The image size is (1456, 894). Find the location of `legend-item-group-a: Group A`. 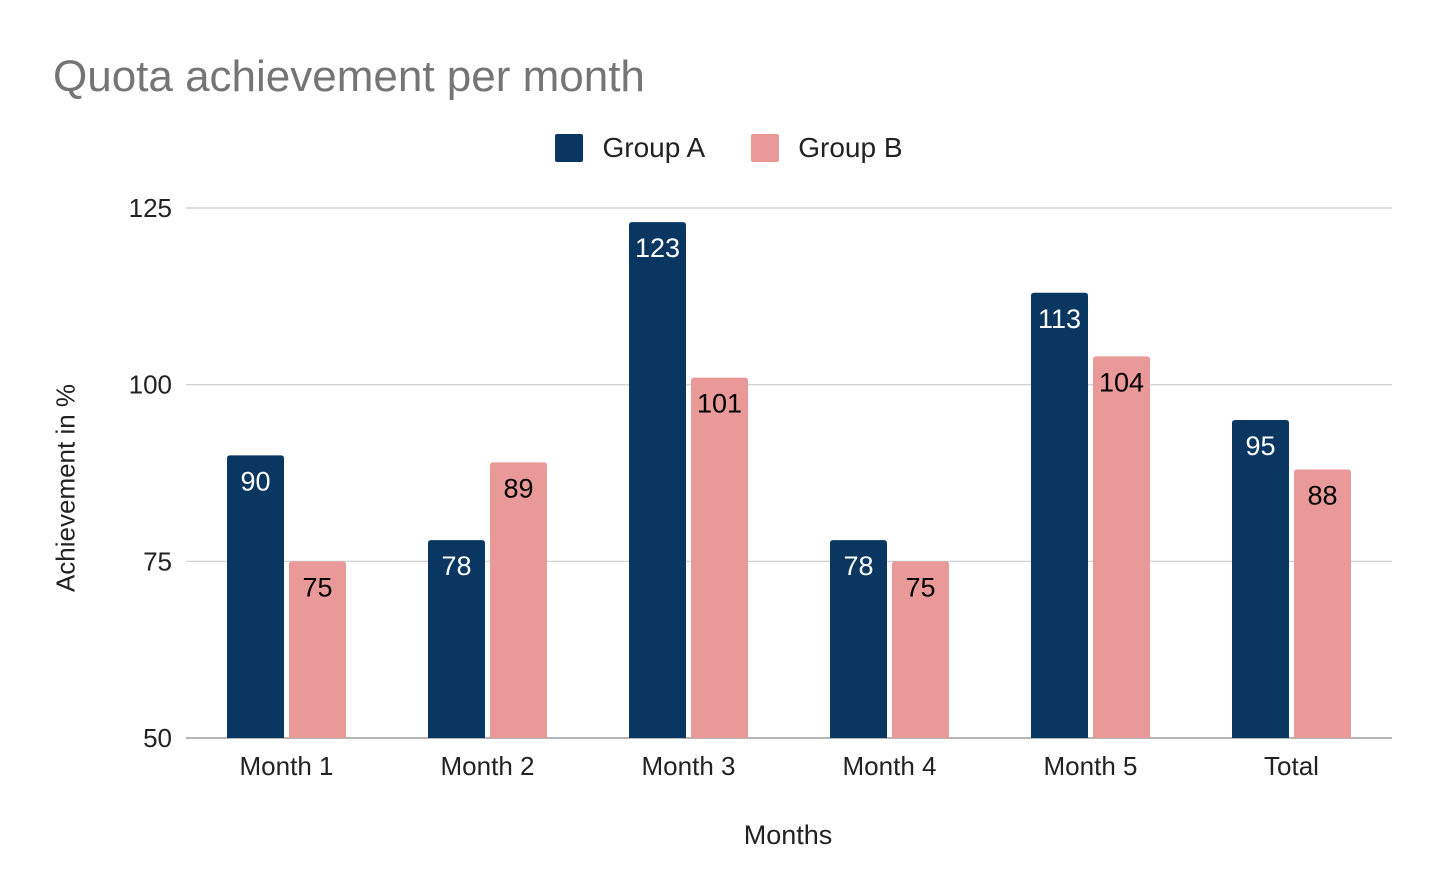

legend-item-group-a: Group A is located at coordinates (630, 148).